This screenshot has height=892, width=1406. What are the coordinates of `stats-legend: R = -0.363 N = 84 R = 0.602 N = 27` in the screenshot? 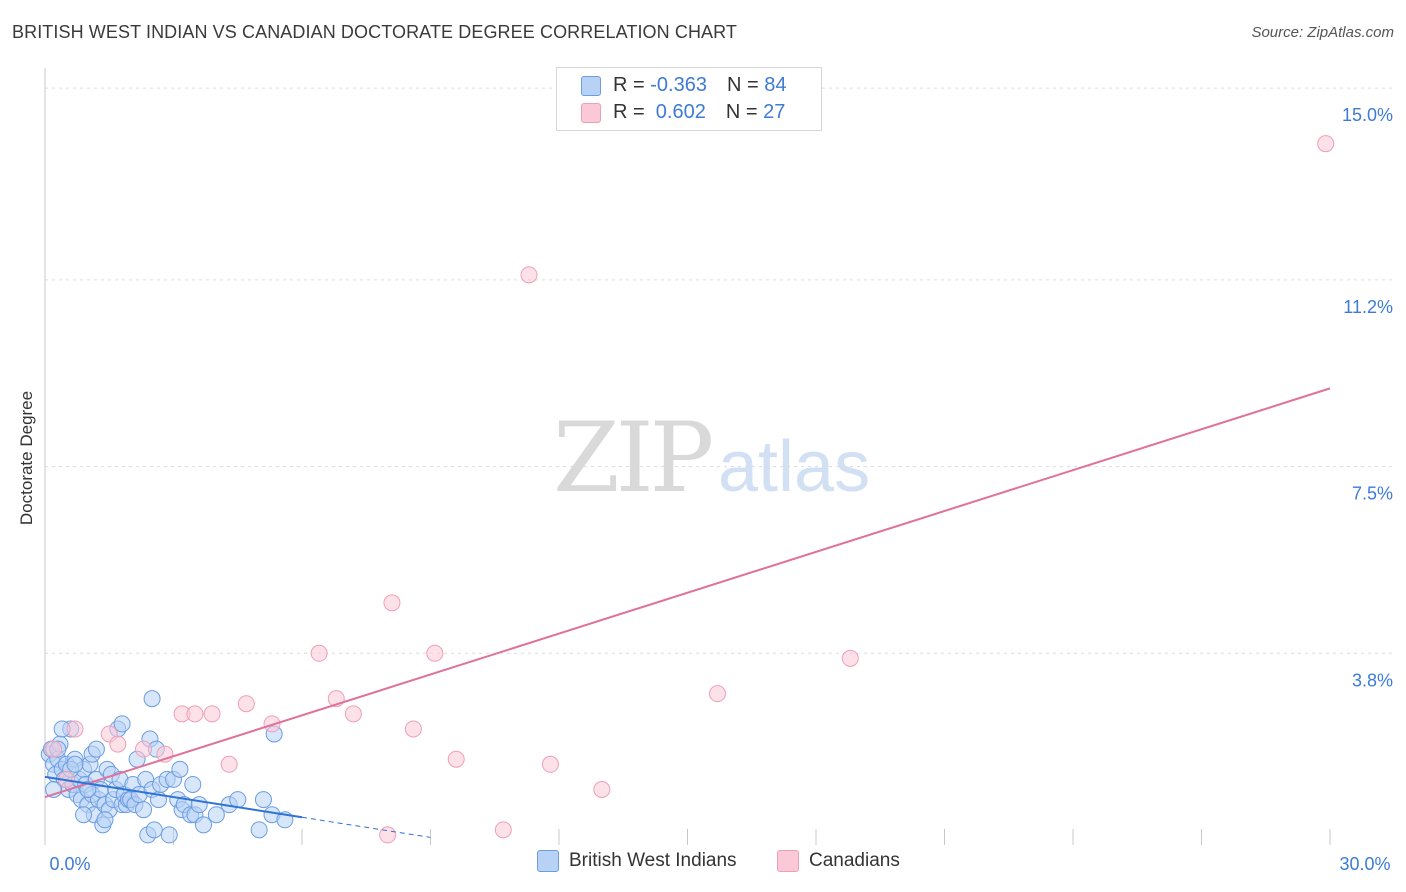 It's located at (689, 99).